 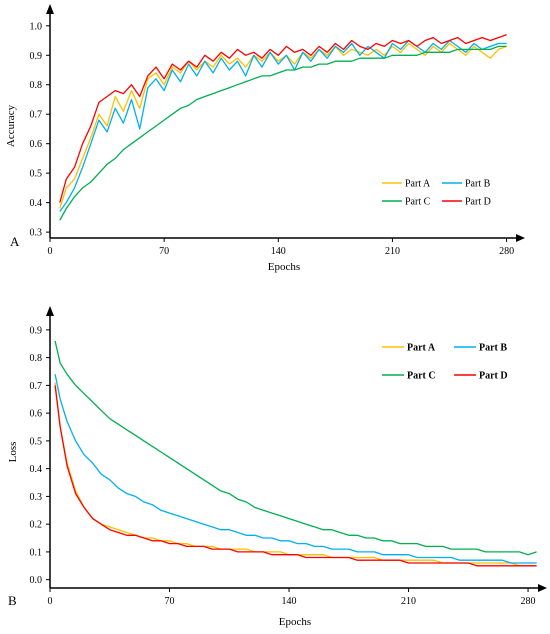 I want to click on accuracy-panel-label: A, so click(x=15, y=241).